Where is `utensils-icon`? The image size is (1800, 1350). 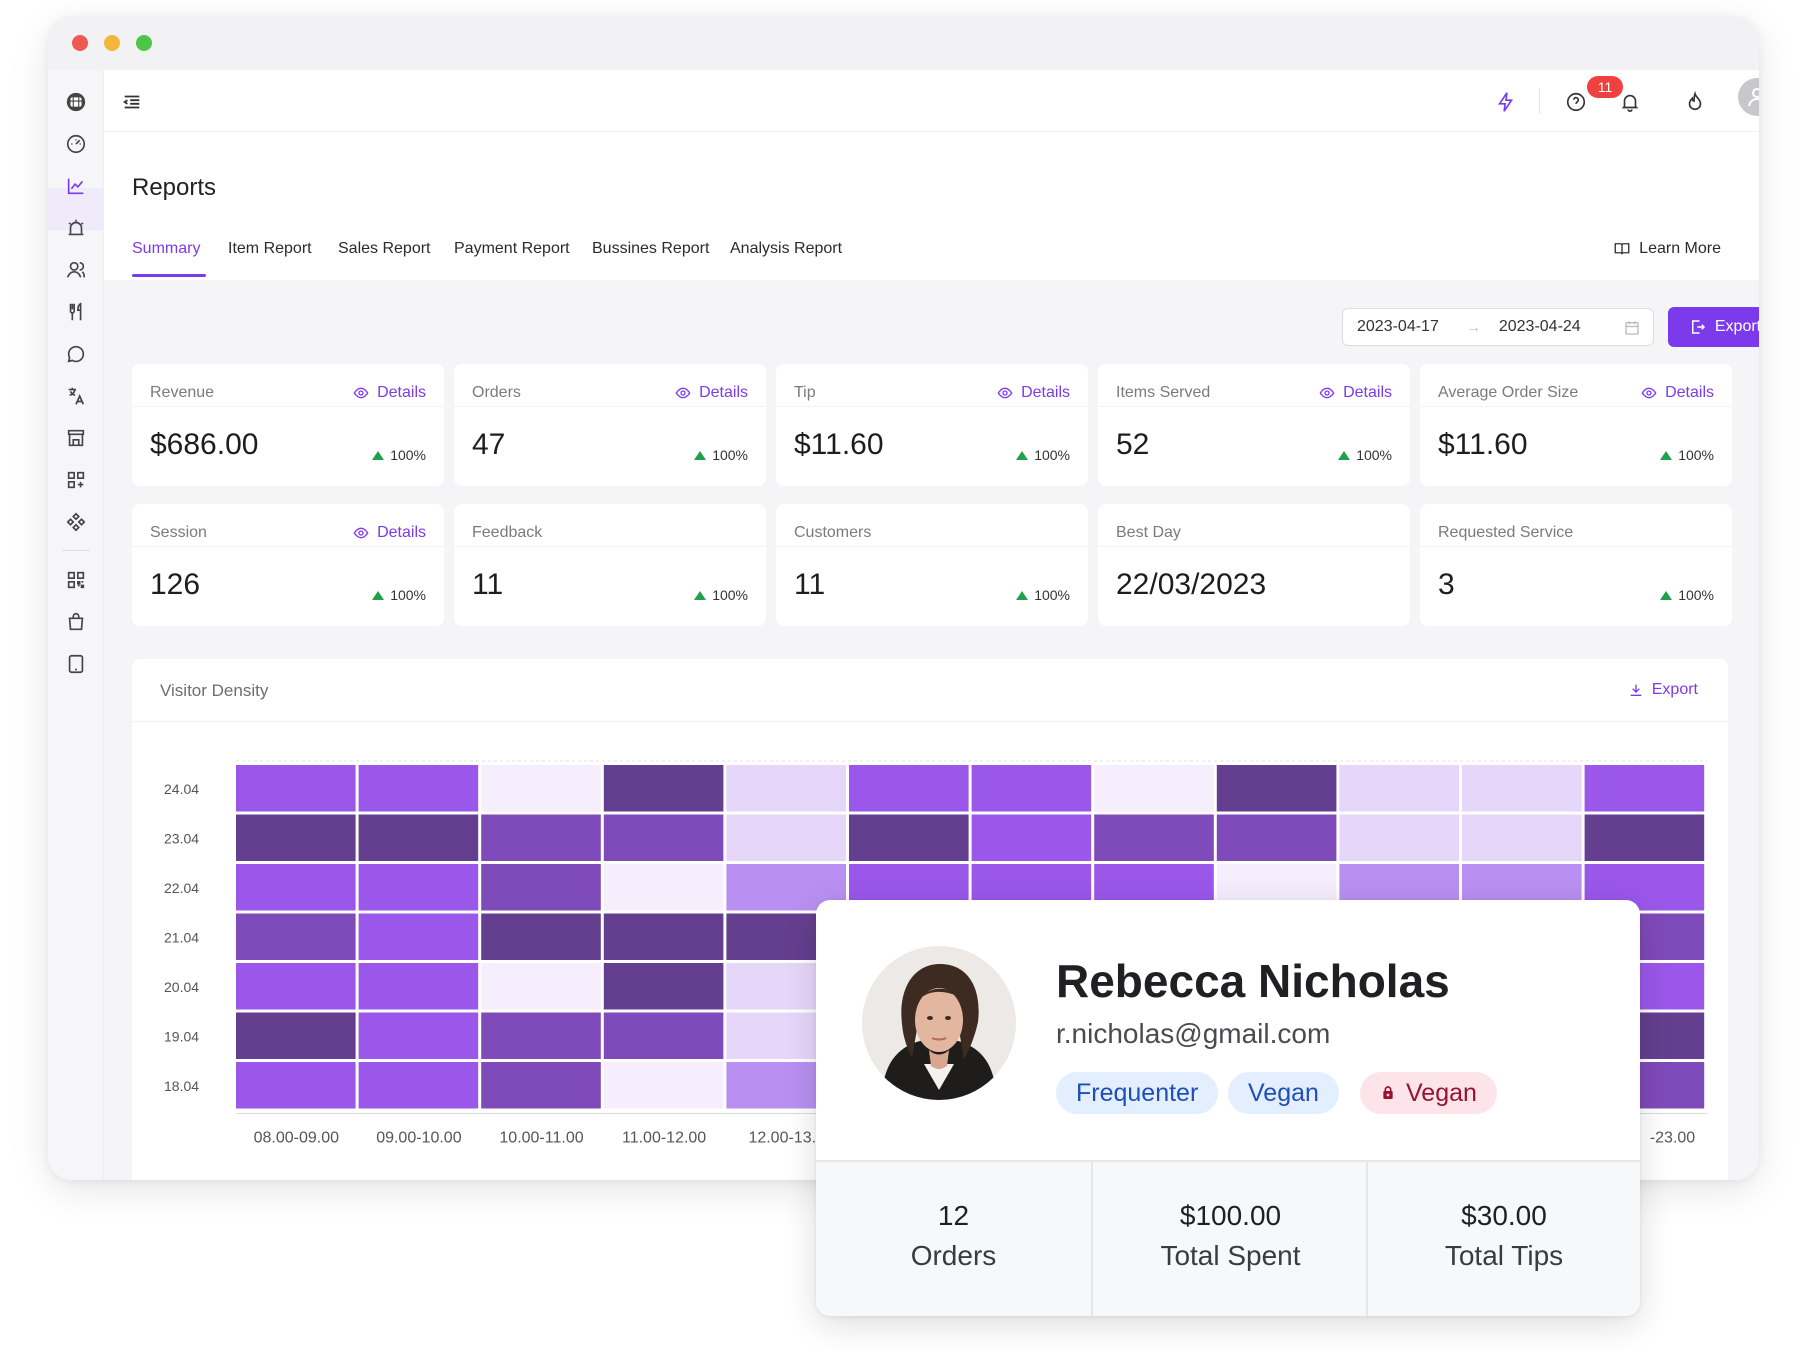 utensils-icon is located at coordinates (76, 312).